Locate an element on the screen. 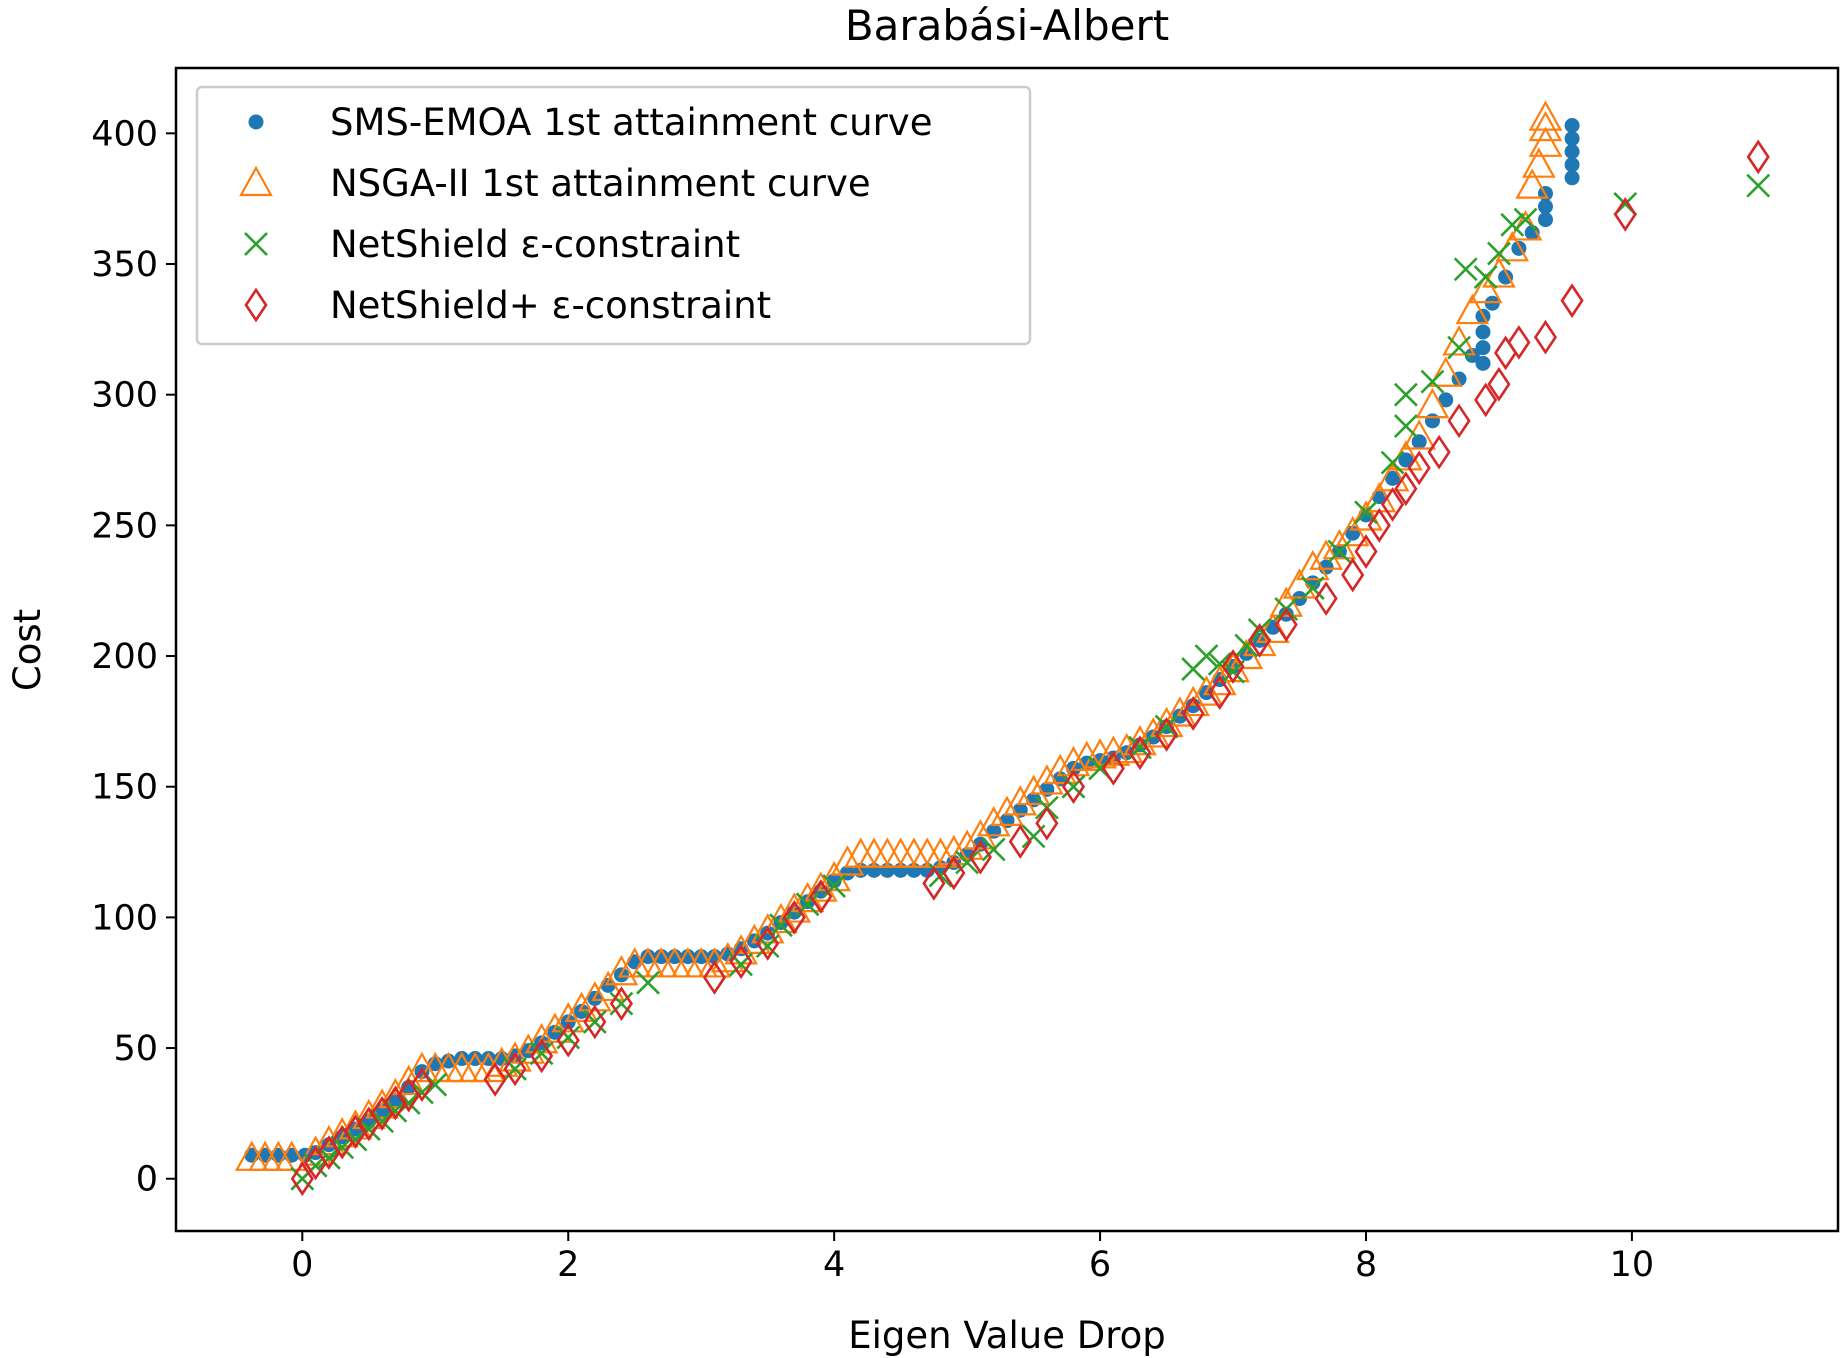 The width and height of the screenshot is (1840, 1358). legend-marker-dot is located at coordinates (256, 122).